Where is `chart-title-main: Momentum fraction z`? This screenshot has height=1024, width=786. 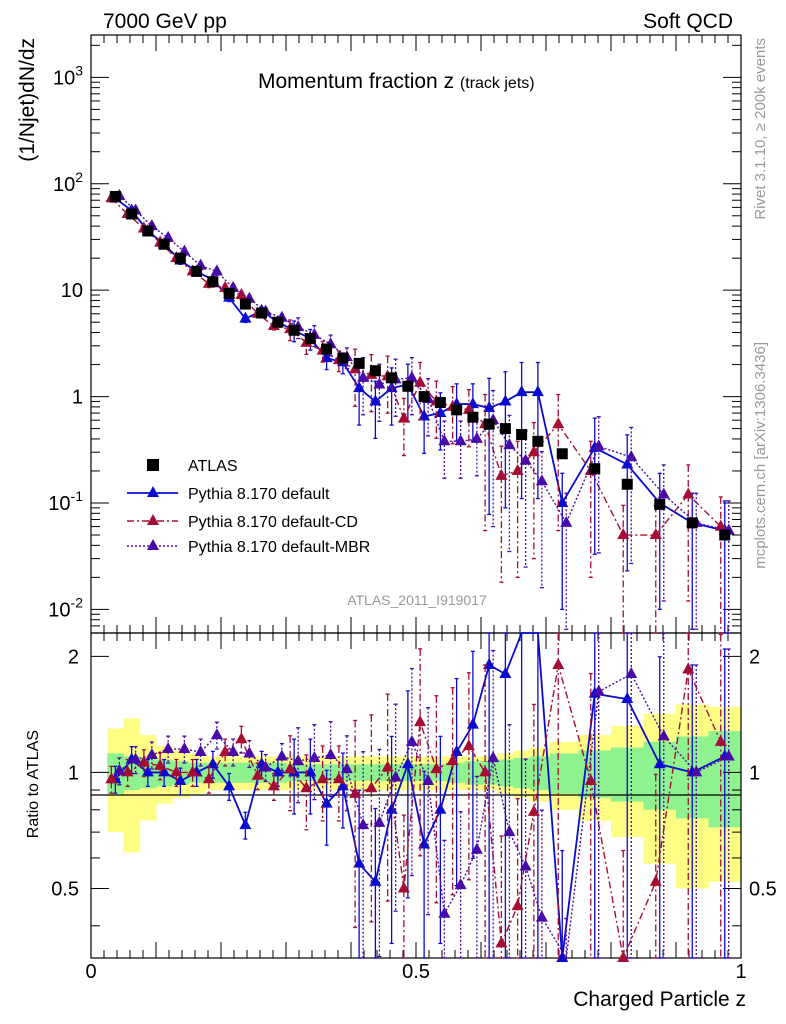 chart-title-main: Momentum fraction z is located at coordinates (356, 81).